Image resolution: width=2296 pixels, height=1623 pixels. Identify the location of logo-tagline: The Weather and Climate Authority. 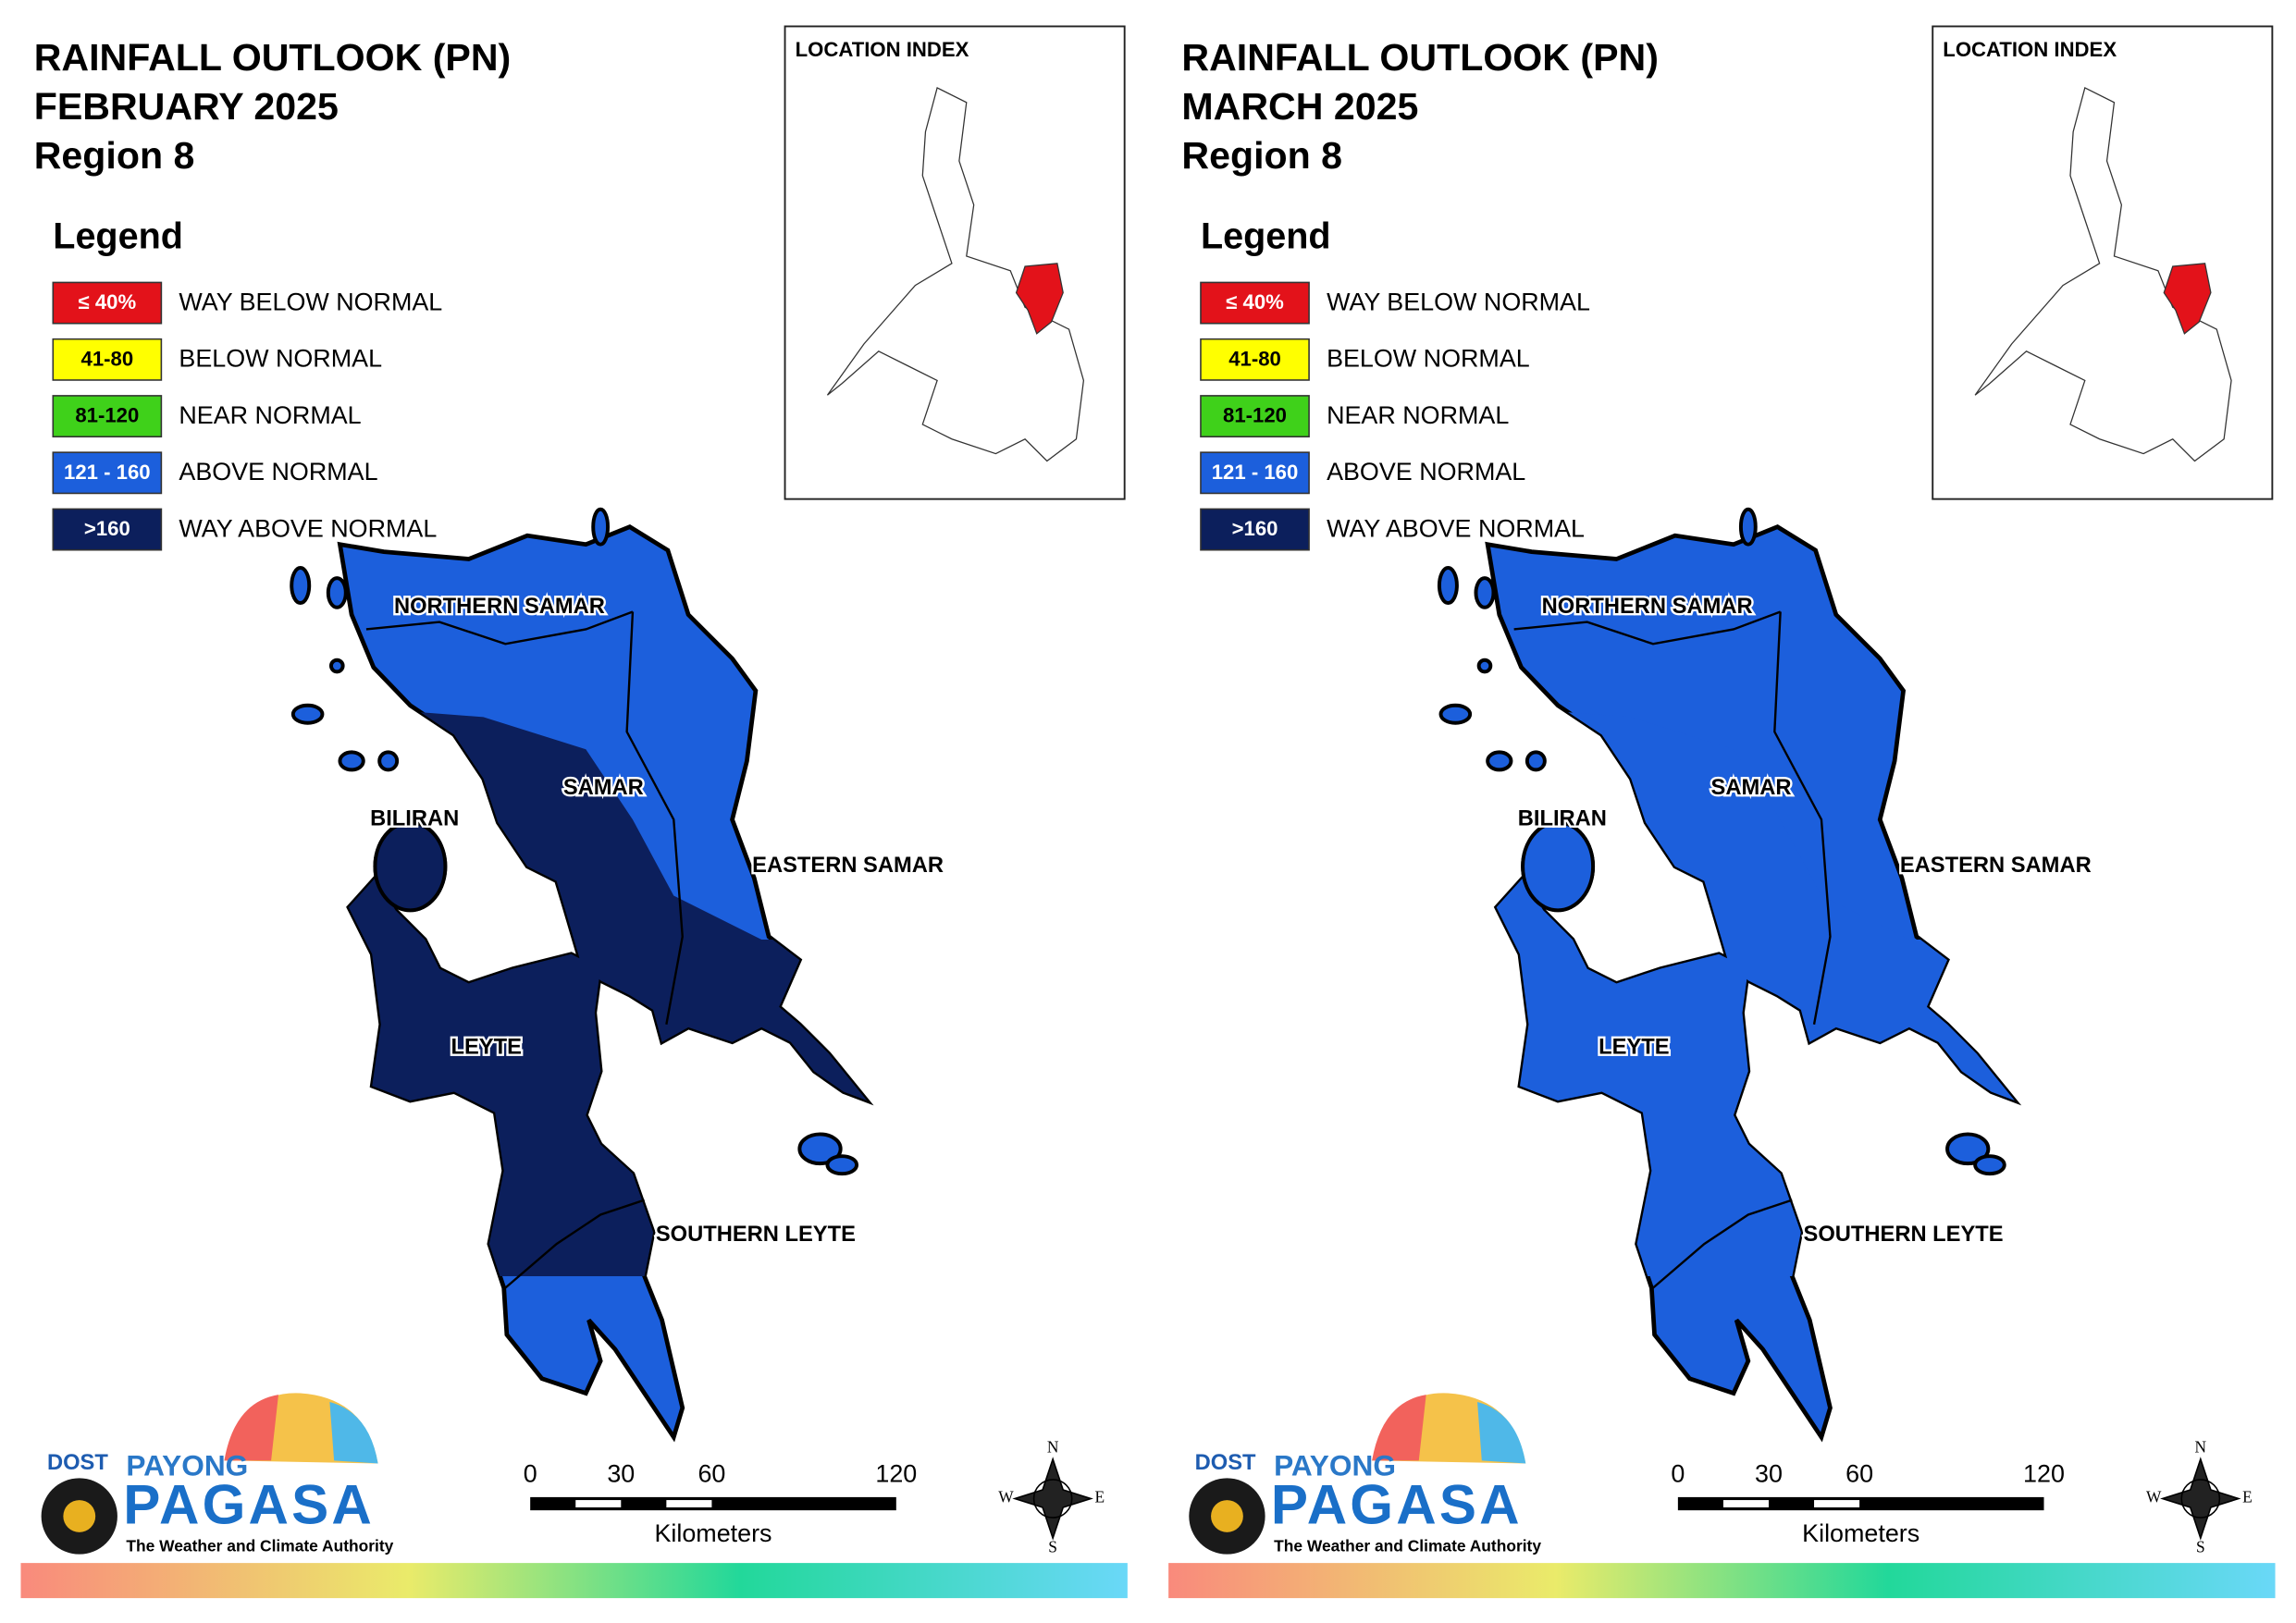
(259, 1545).